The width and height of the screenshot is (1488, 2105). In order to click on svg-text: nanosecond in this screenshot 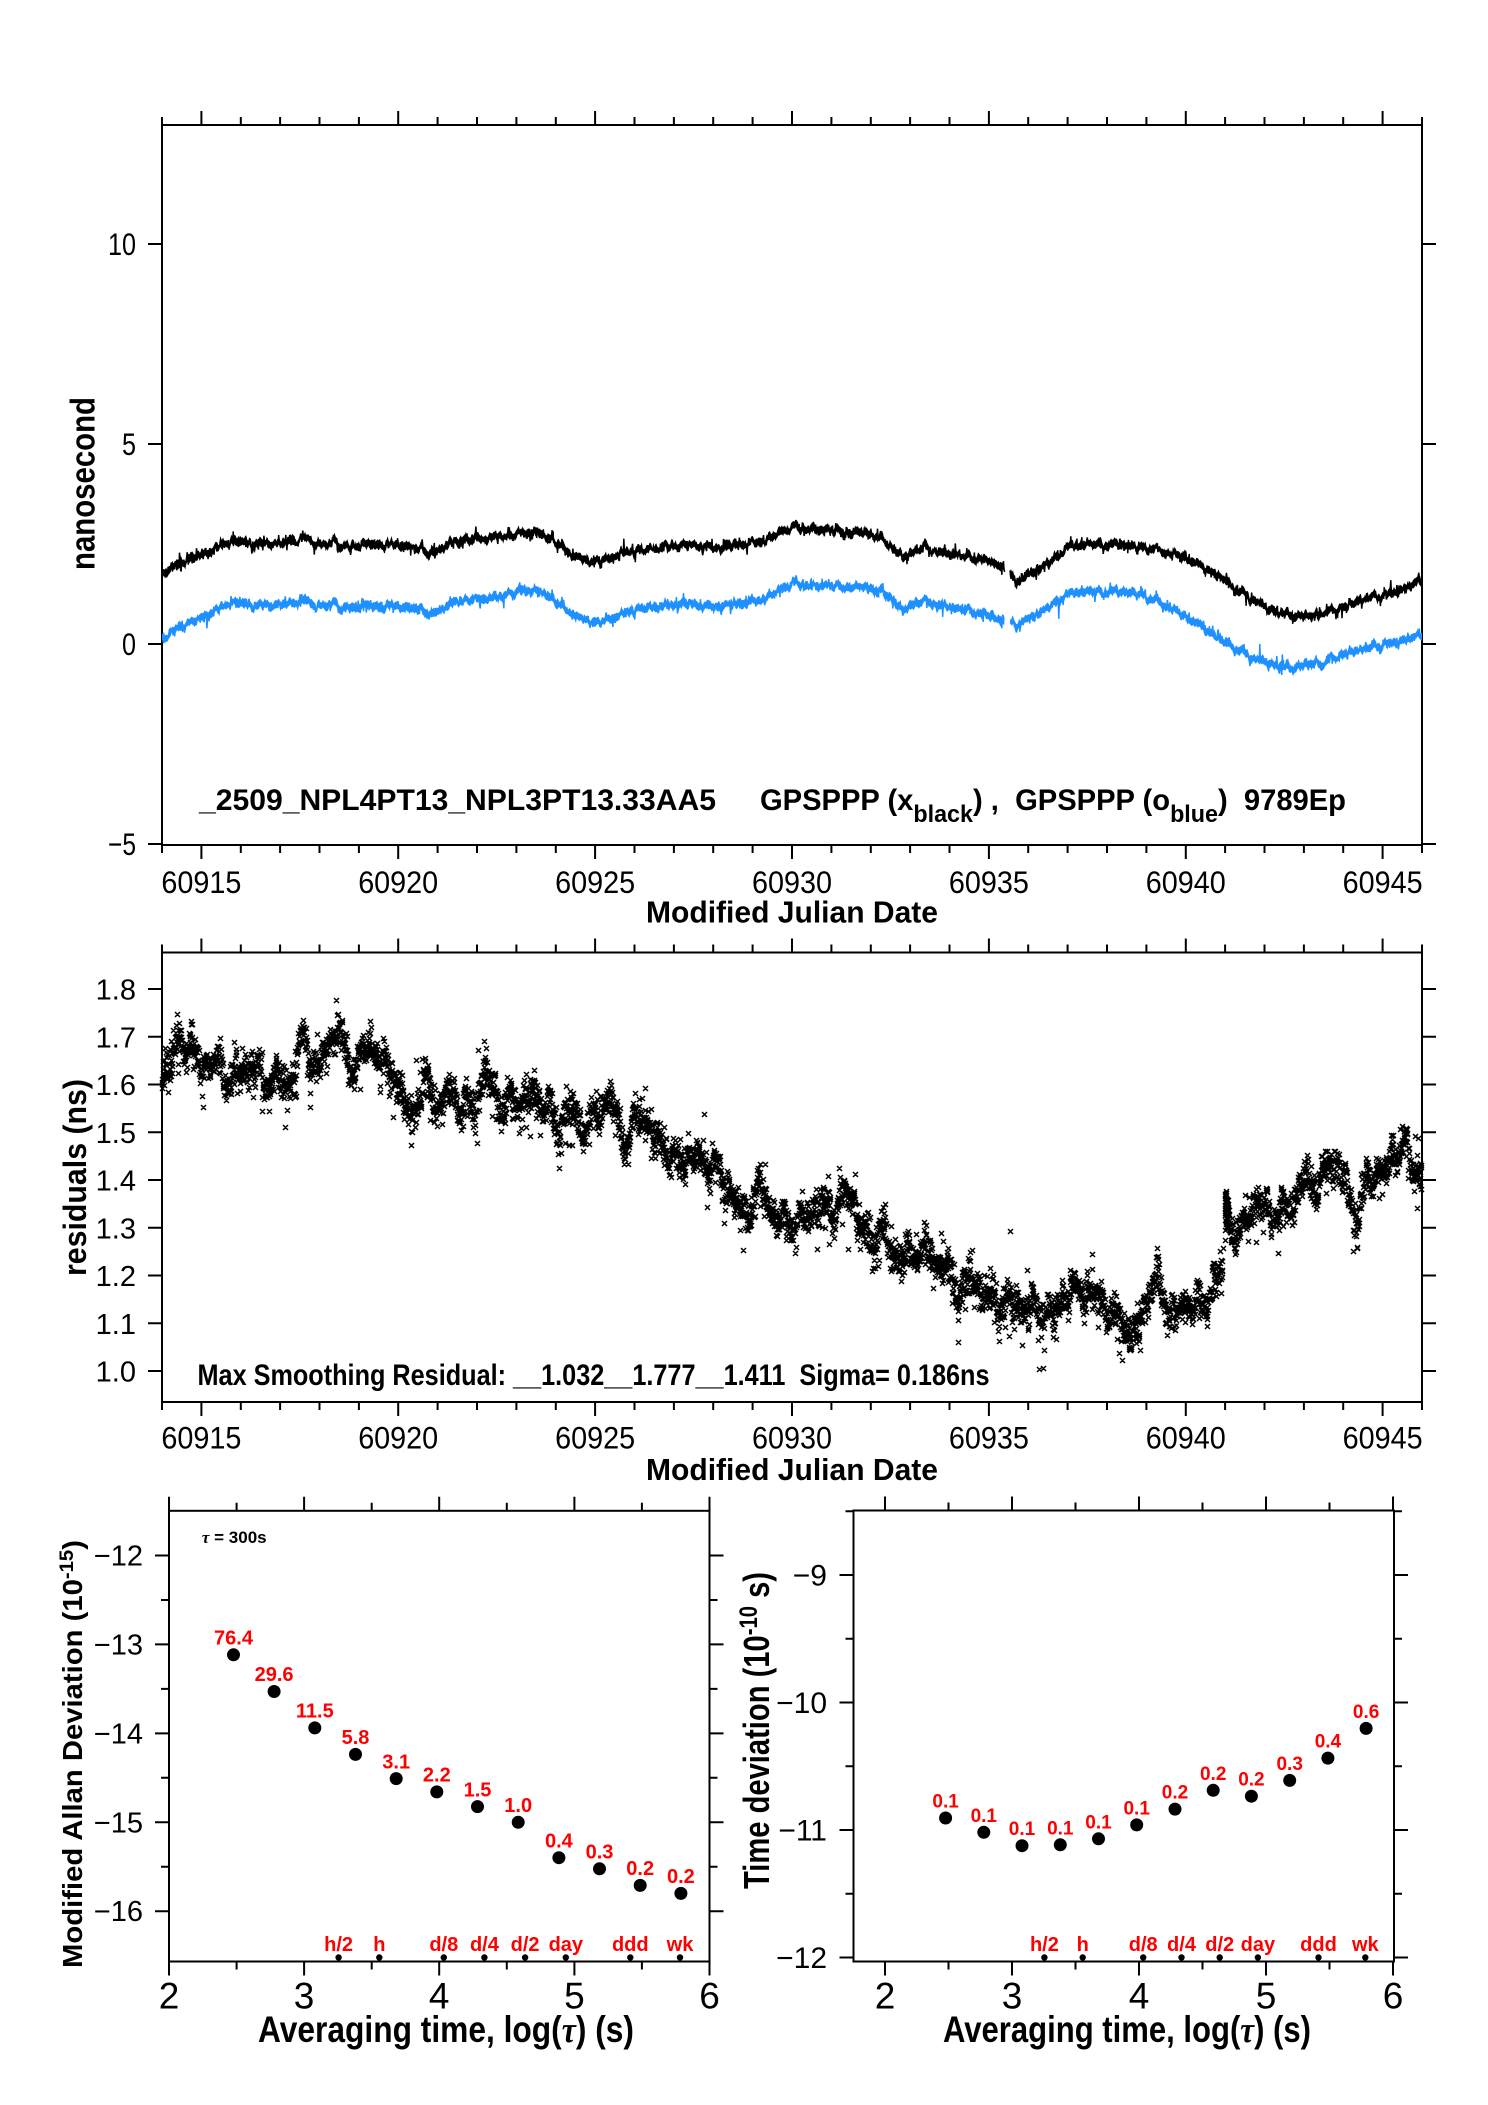, I will do `click(84, 483)`.